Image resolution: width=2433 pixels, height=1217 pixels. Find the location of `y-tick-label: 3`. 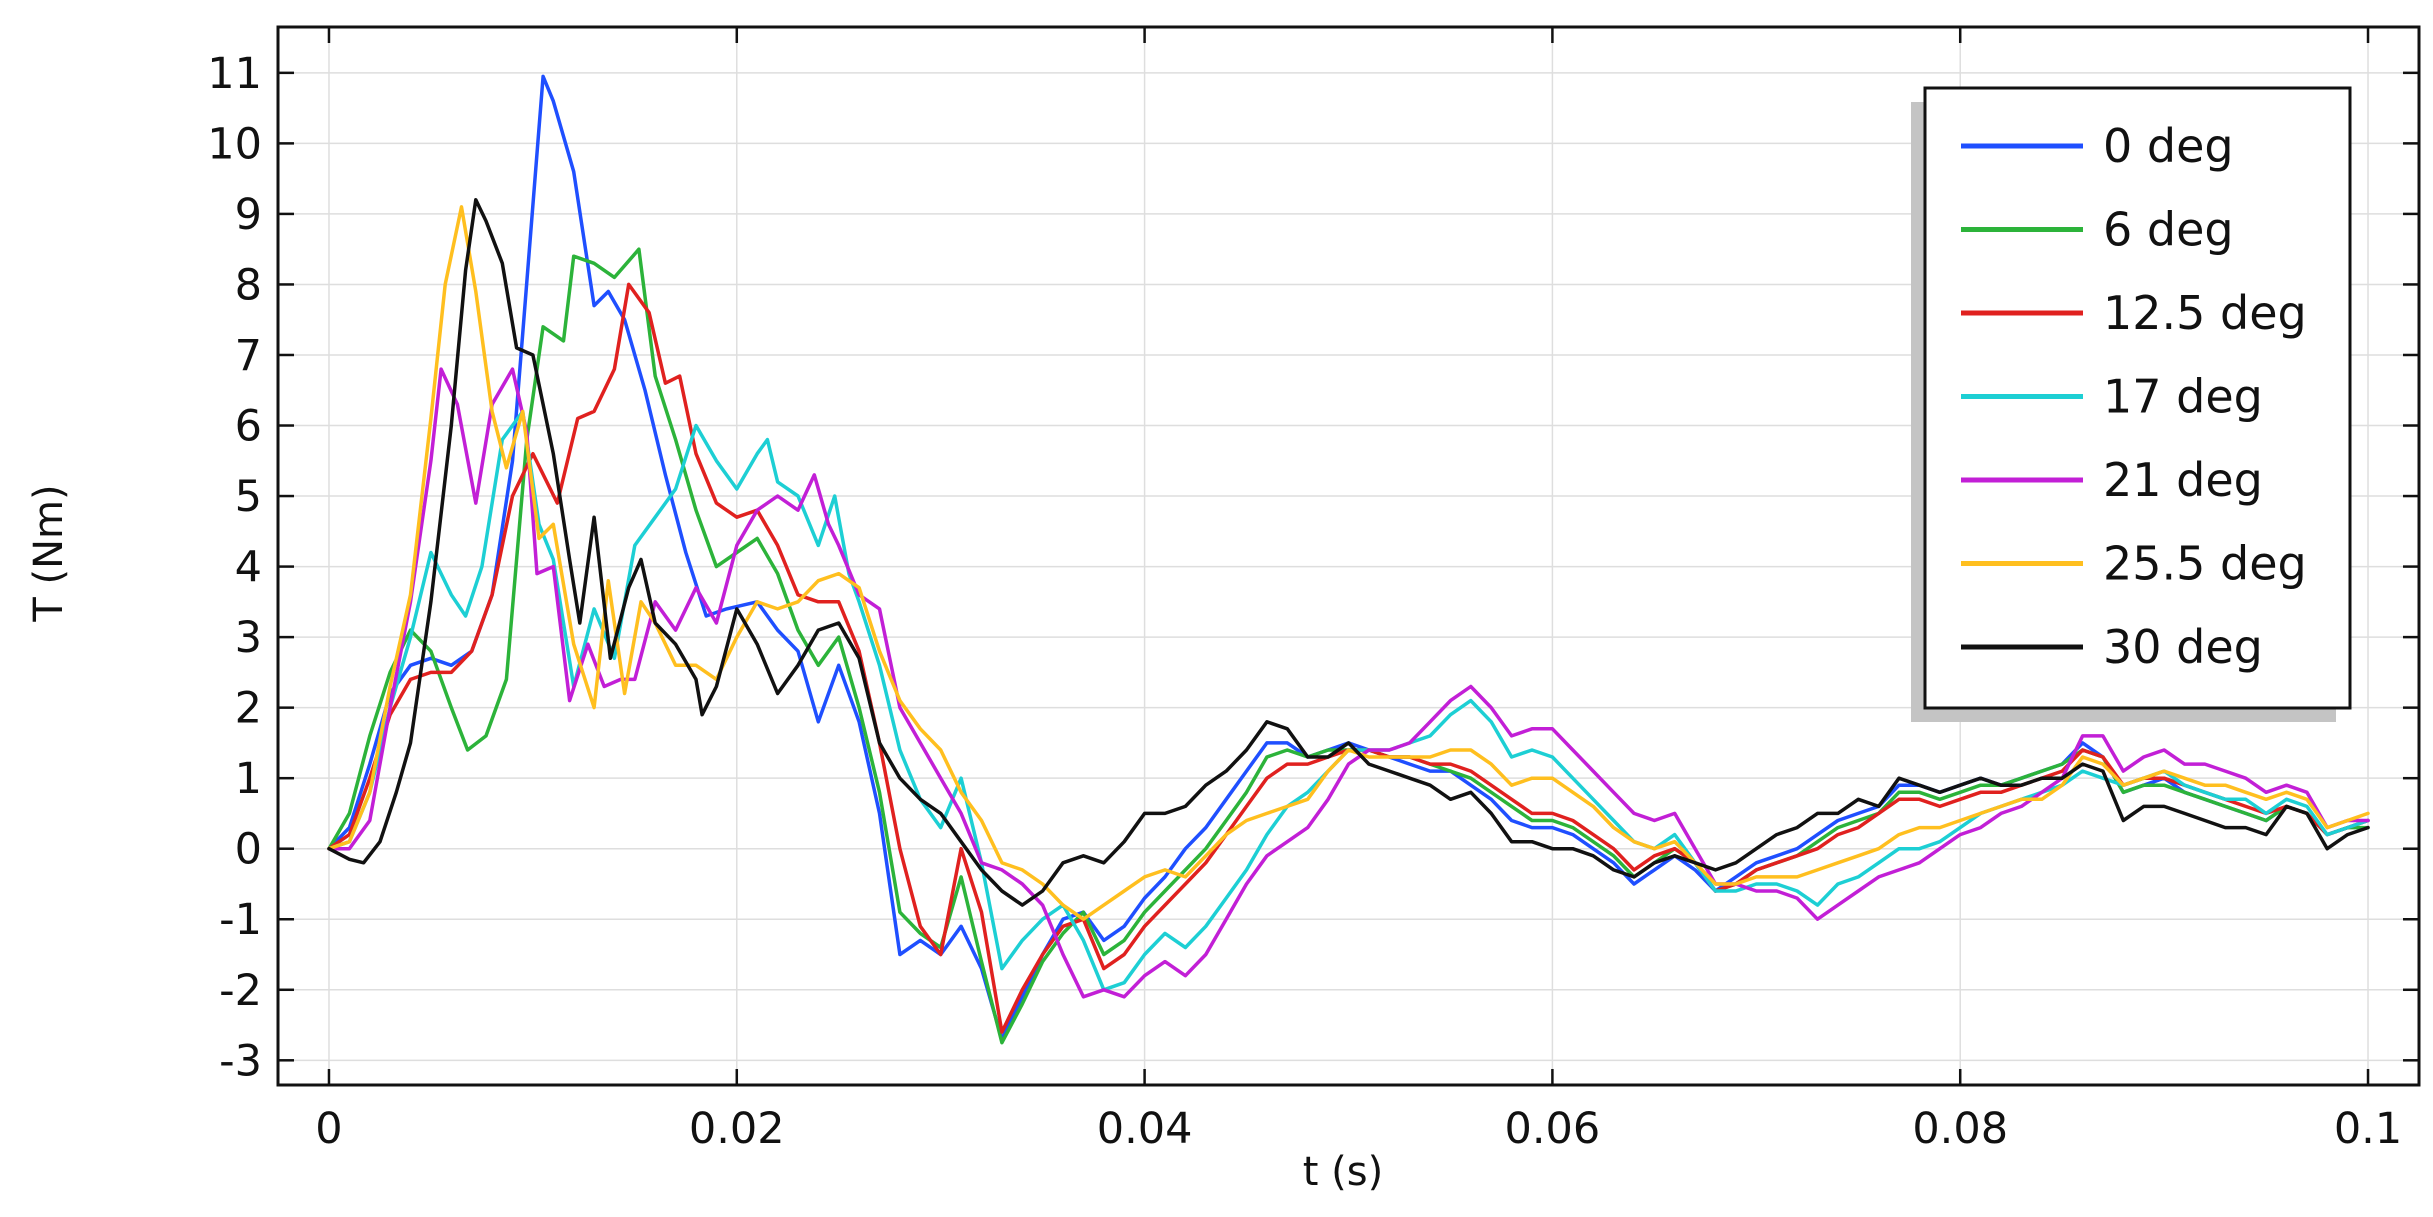

y-tick-label: 3 is located at coordinates (248, 638).